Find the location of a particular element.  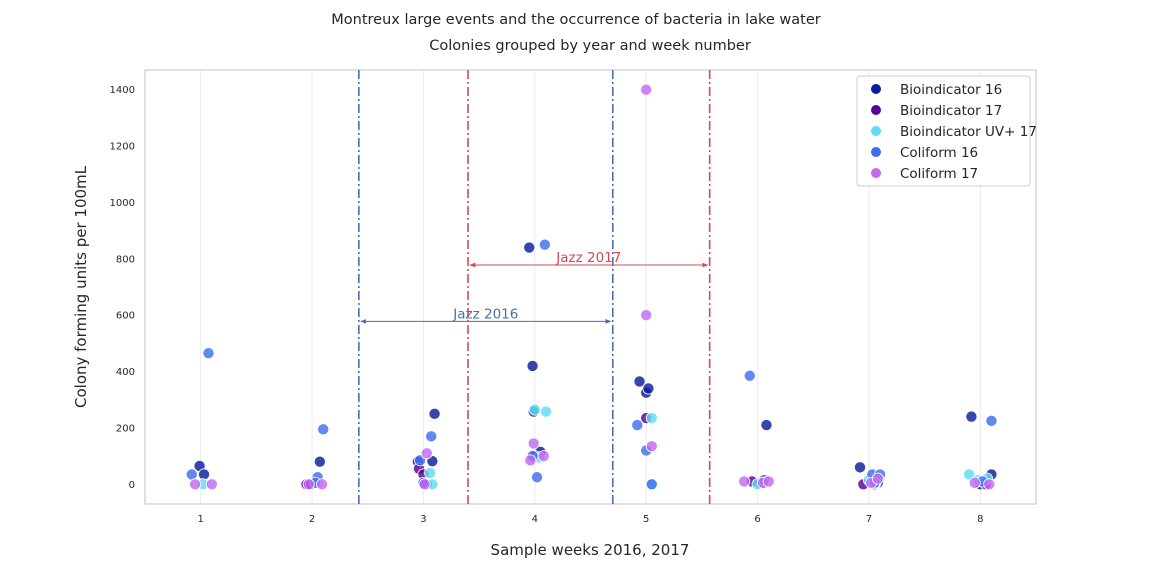

x-tick-label: 1 is located at coordinates (201, 519).